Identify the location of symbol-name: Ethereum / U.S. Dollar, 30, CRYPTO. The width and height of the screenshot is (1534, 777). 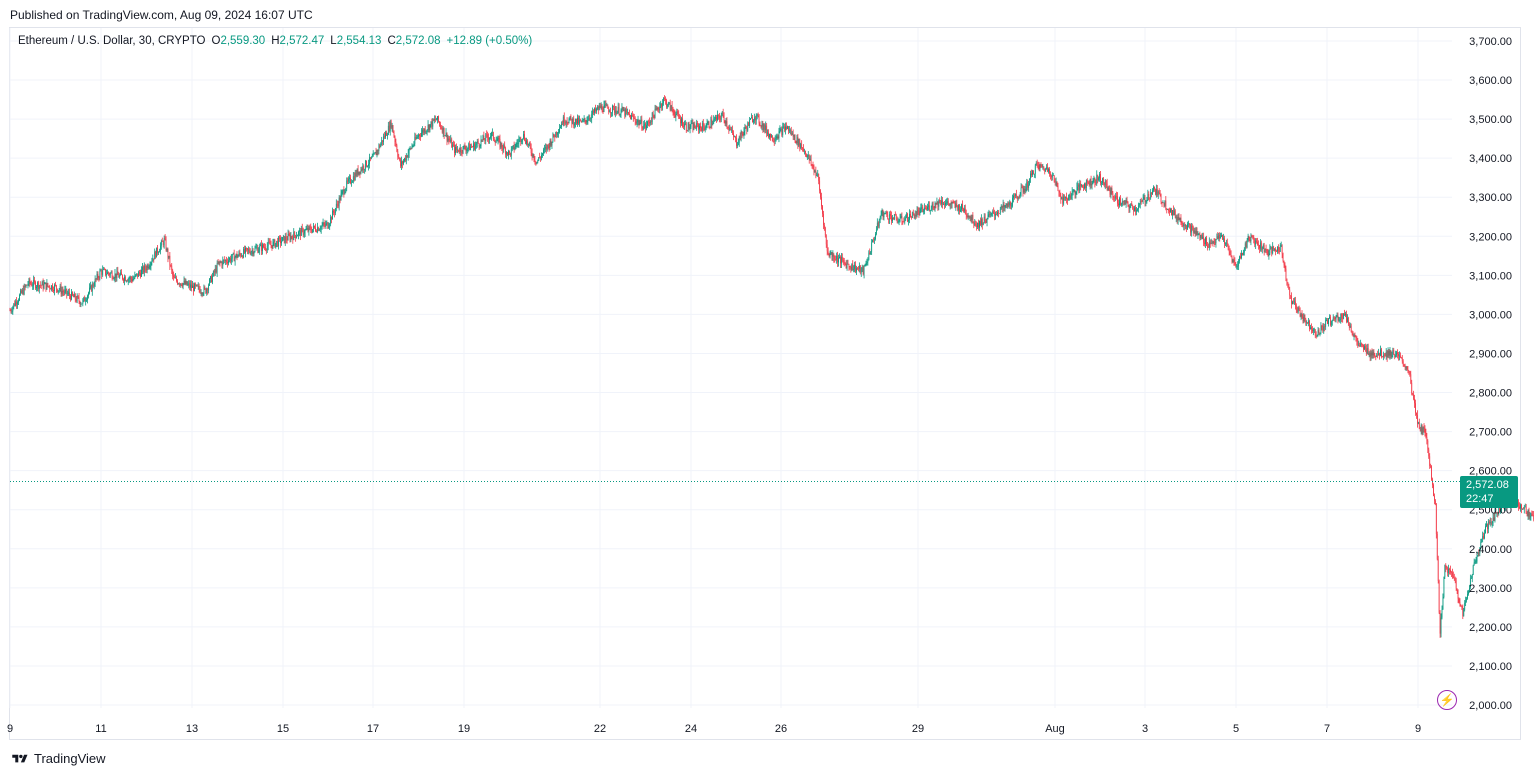
(112, 41).